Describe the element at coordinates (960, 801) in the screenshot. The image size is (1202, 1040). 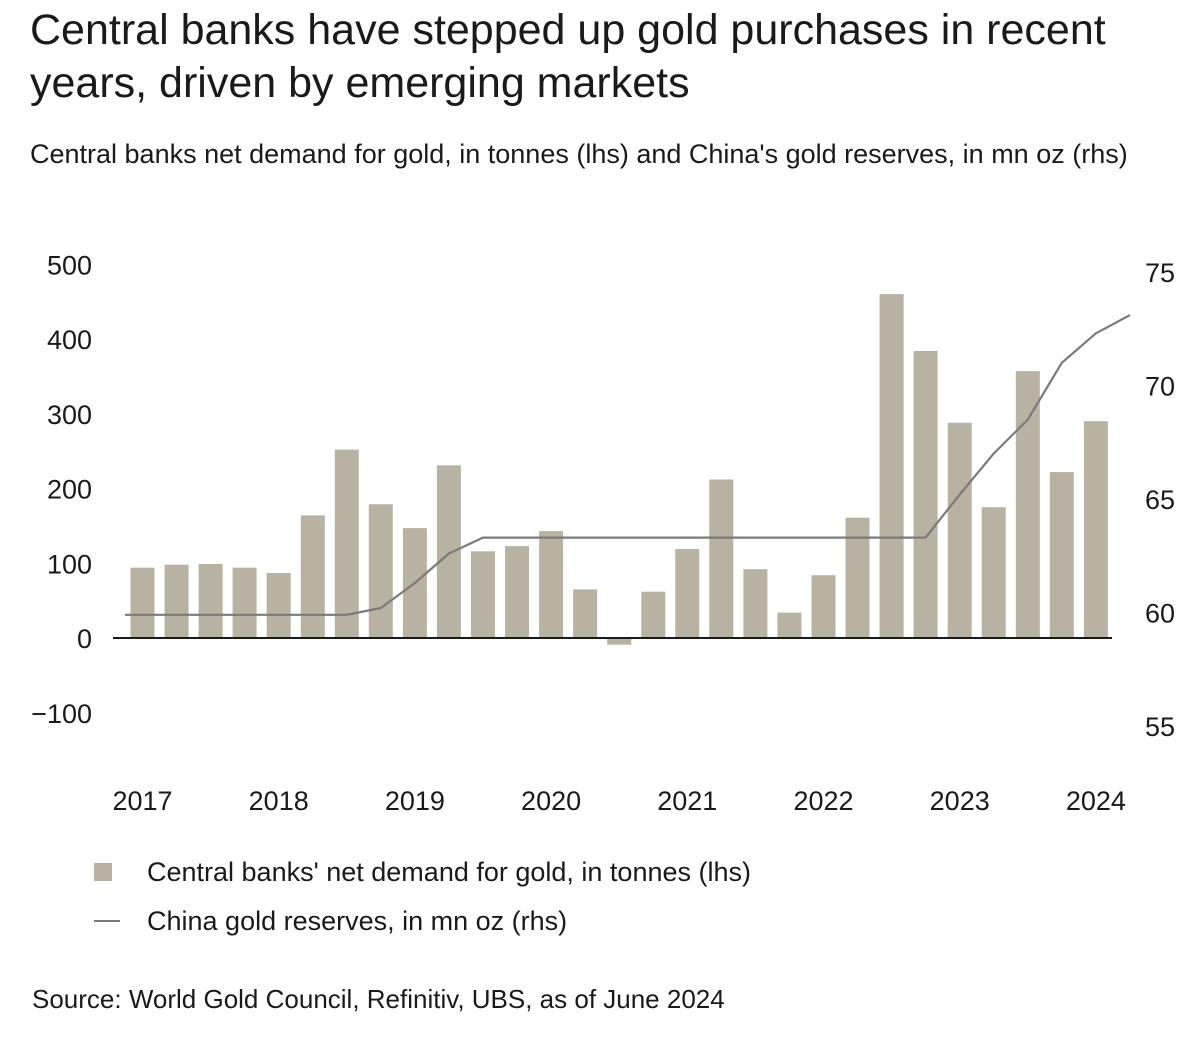
I see `x-axis-tick-label: 2023` at that location.